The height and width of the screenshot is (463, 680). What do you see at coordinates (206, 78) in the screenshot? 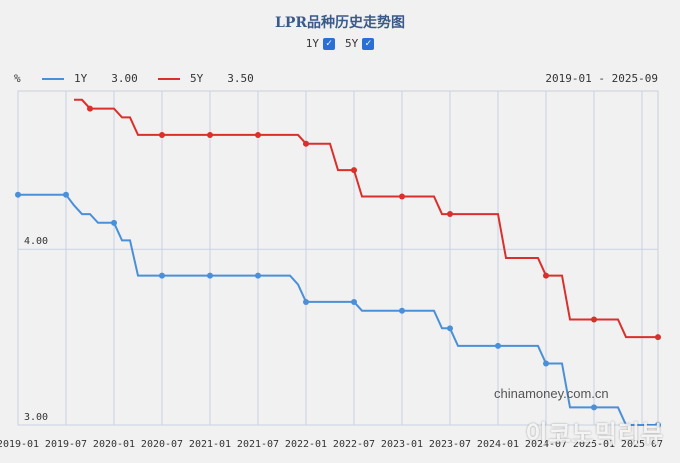
I see `legend-item-5y: 5Y 3.50` at bounding box center [206, 78].